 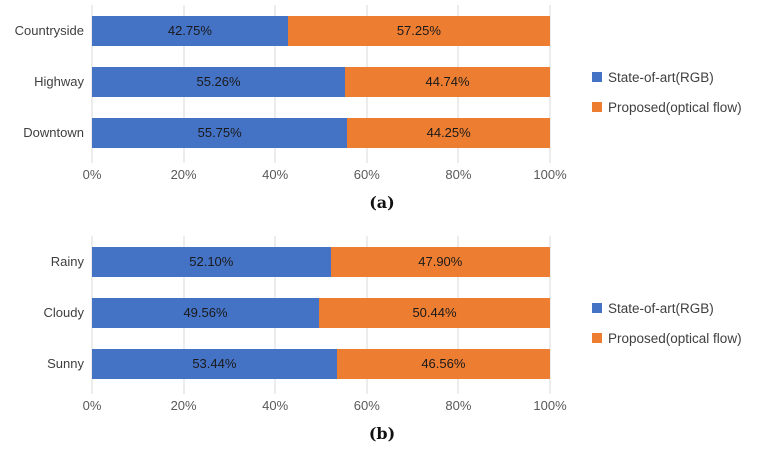 I want to click on bar-segment: 47.90%, so click(x=440, y=261).